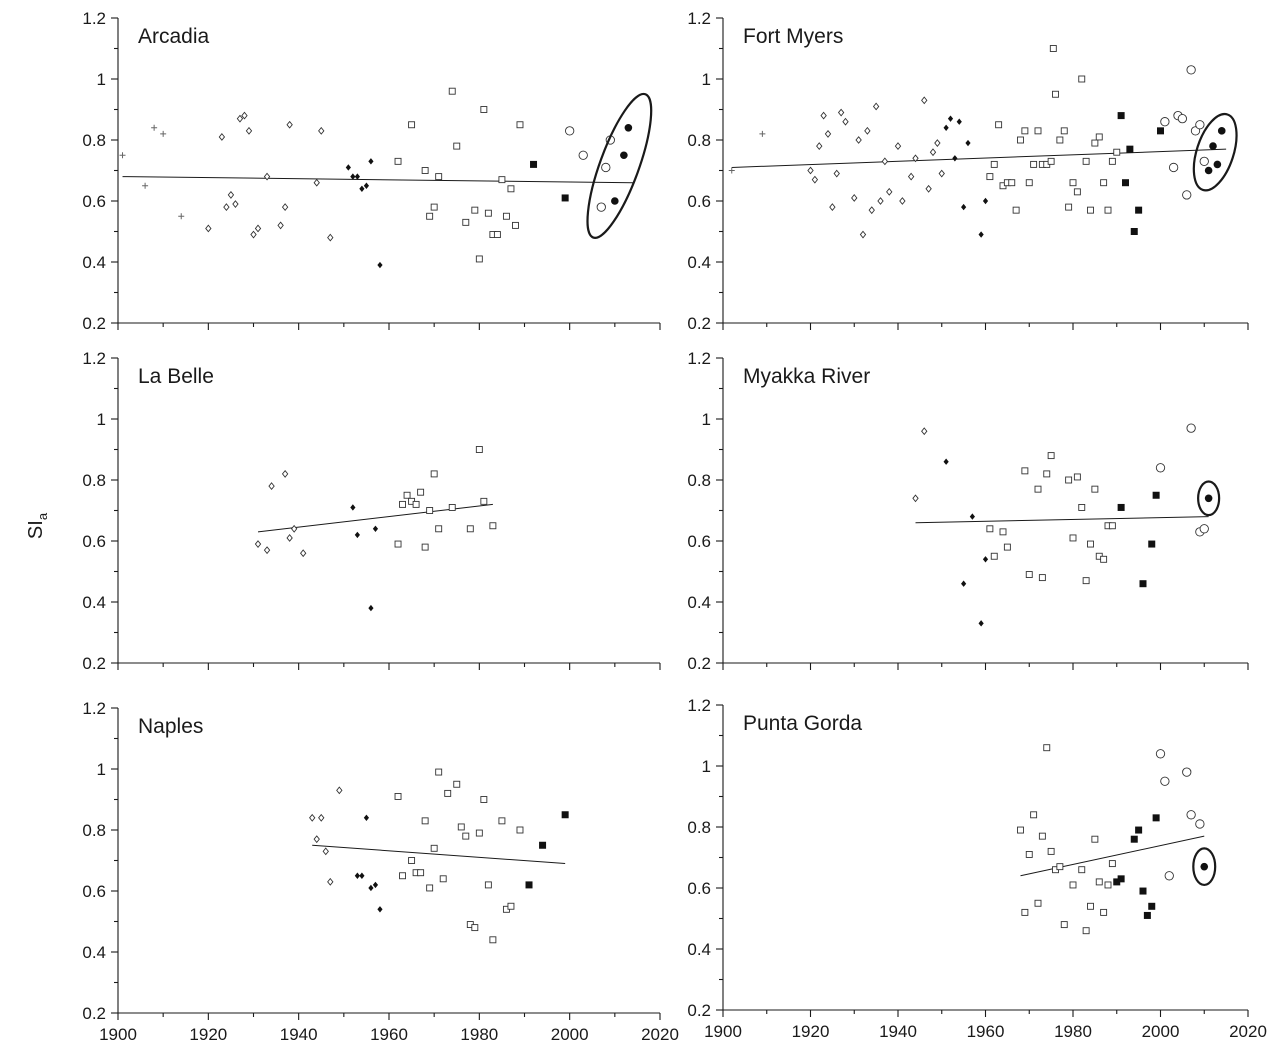 The width and height of the screenshot is (1283, 1055). I want to click on panel-arcadia: 0.2 0.4 0.6 0.8 1 1.2 Arcadia, so click(371, 171).